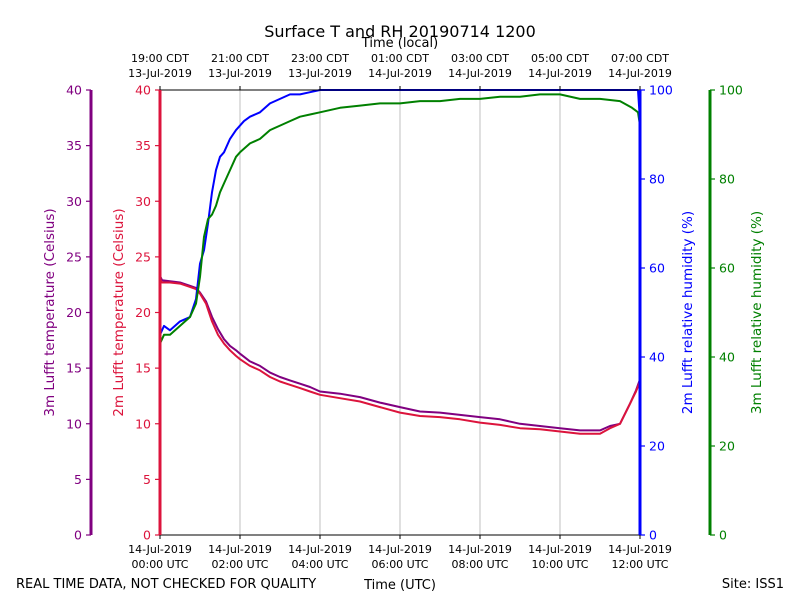 This screenshot has width=800, height=600. Describe the element at coordinates (50, 312) in the screenshot. I see `axis-label: 3m Lufft temperature (Celsius)` at that location.